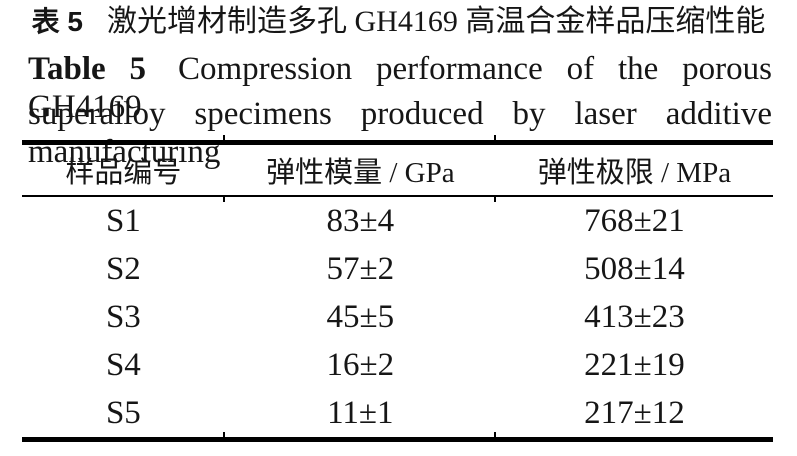 Image resolution: width=797 pixels, height=456 pixels. Describe the element at coordinates (360, 316) in the screenshot. I see `cell-elastic-modulus: 45±5` at that location.